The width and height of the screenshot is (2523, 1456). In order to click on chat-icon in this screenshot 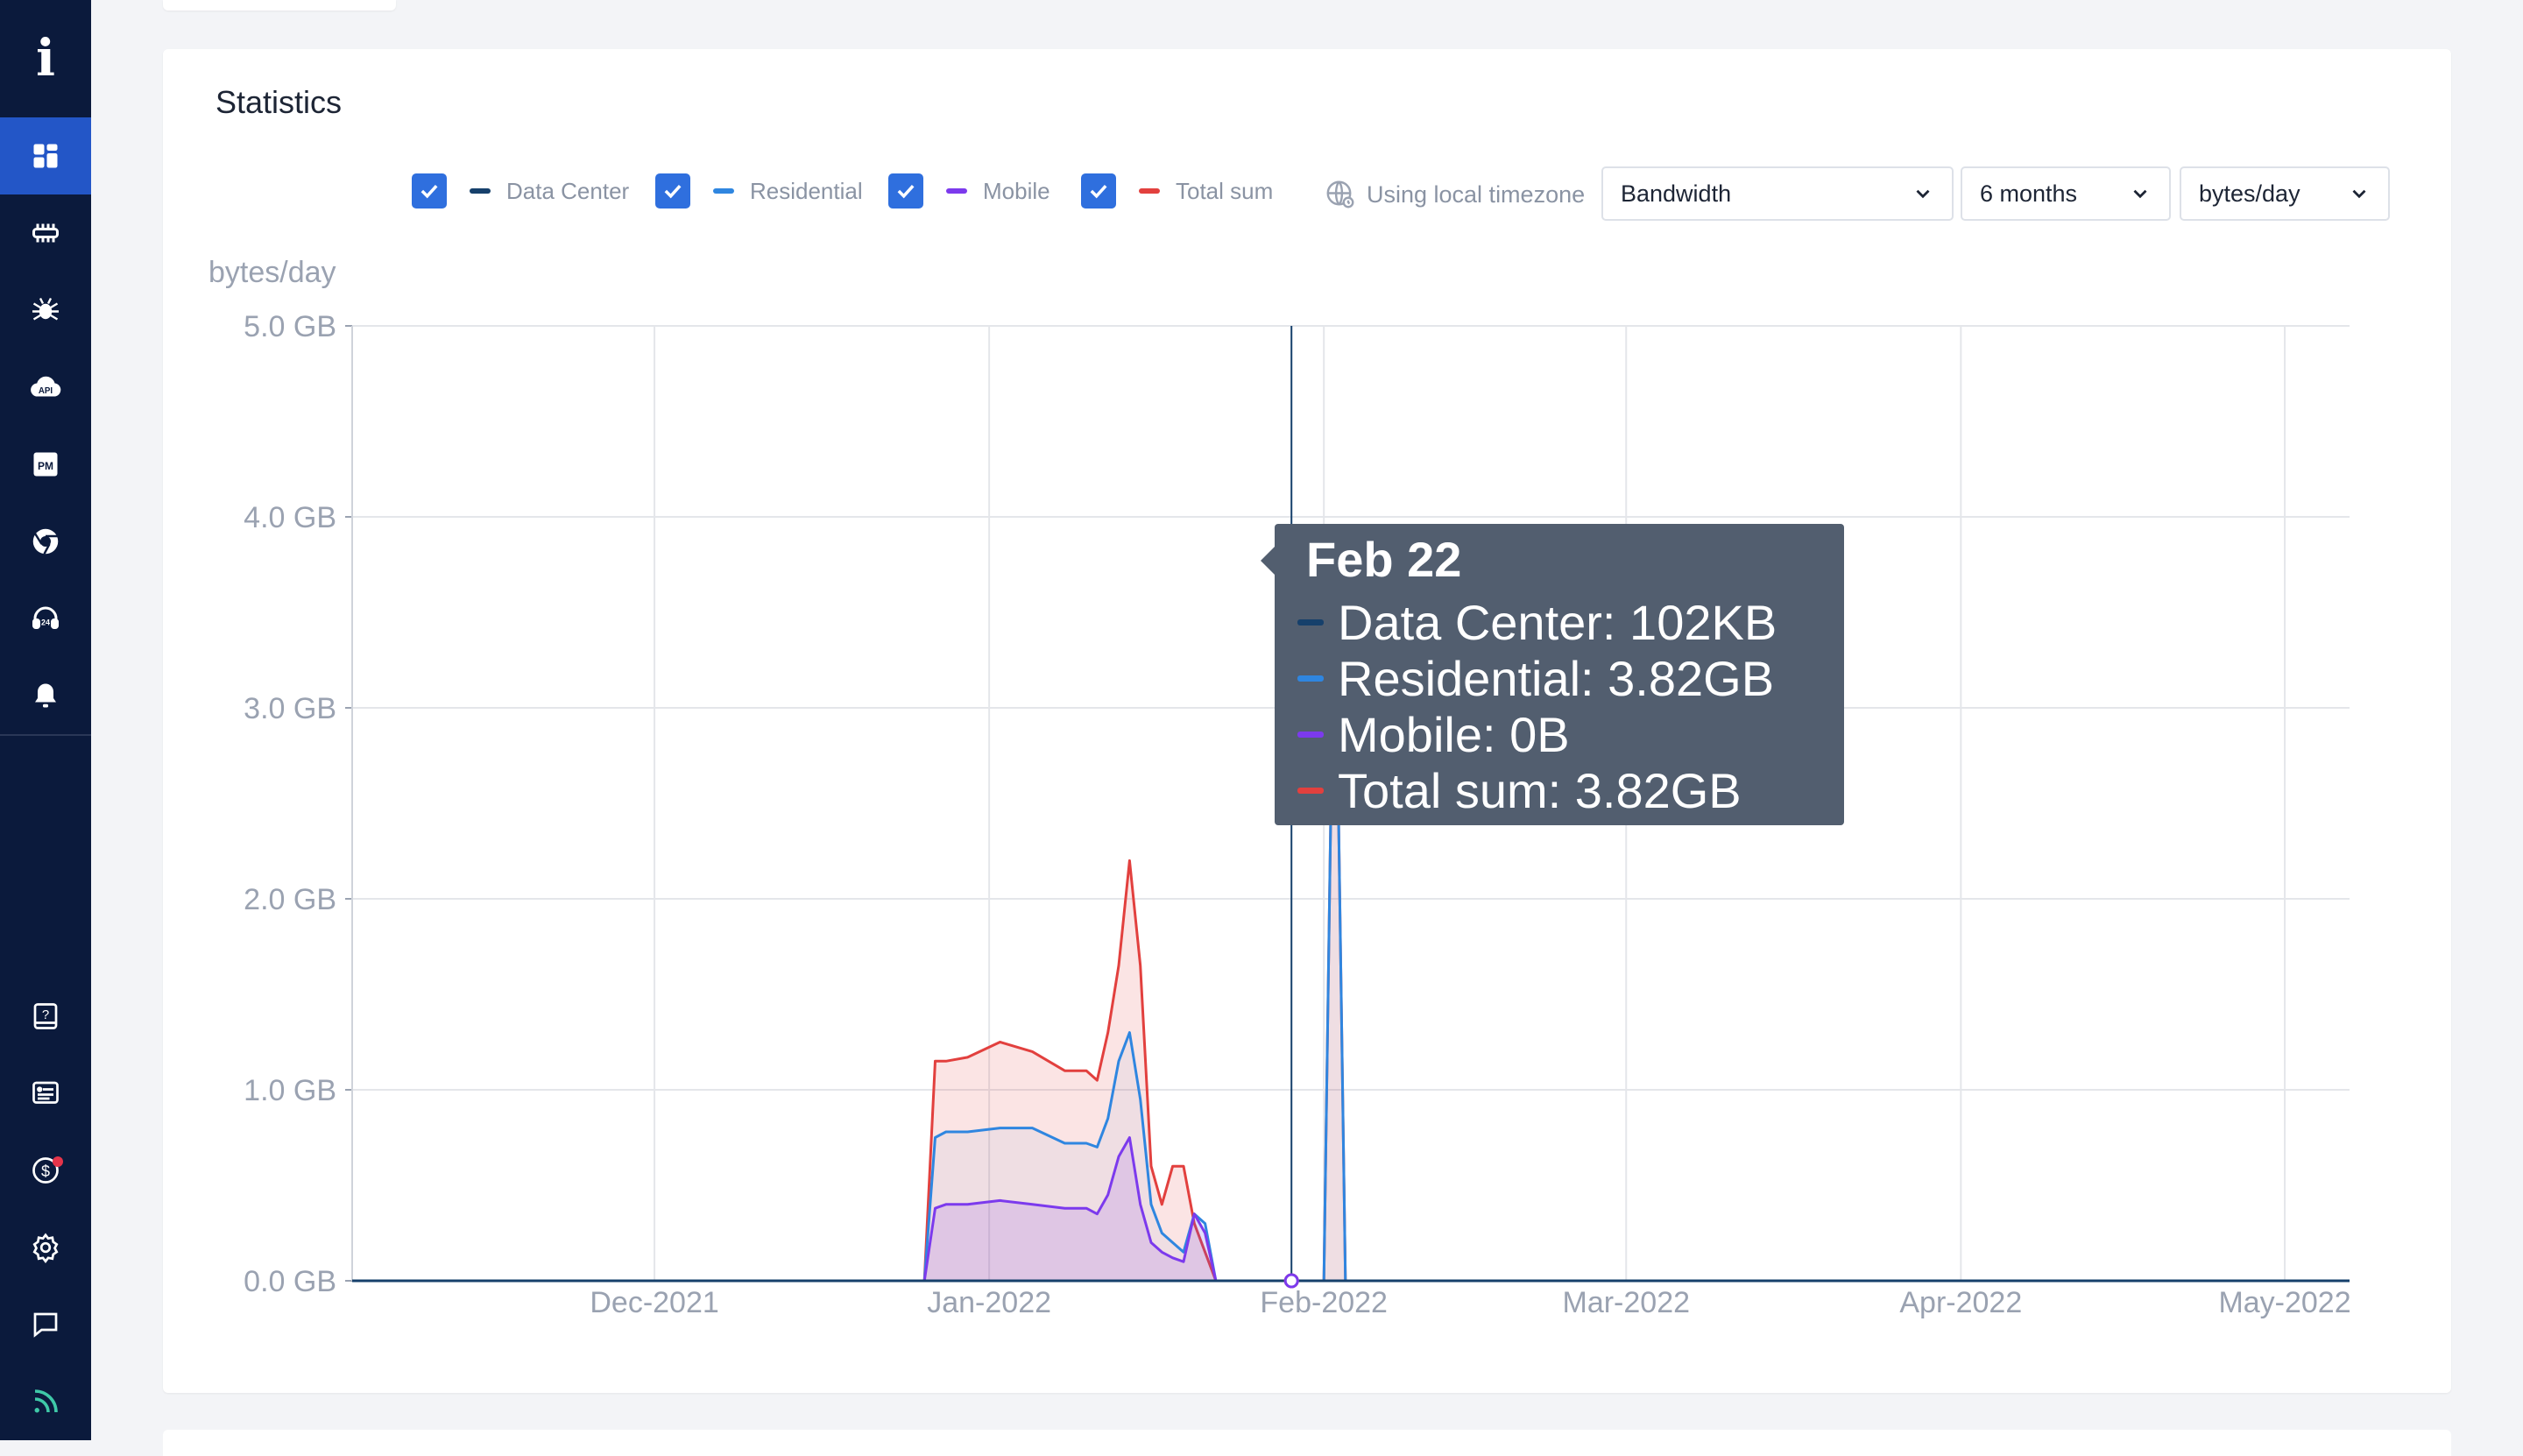, I will do `click(45, 1325)`.